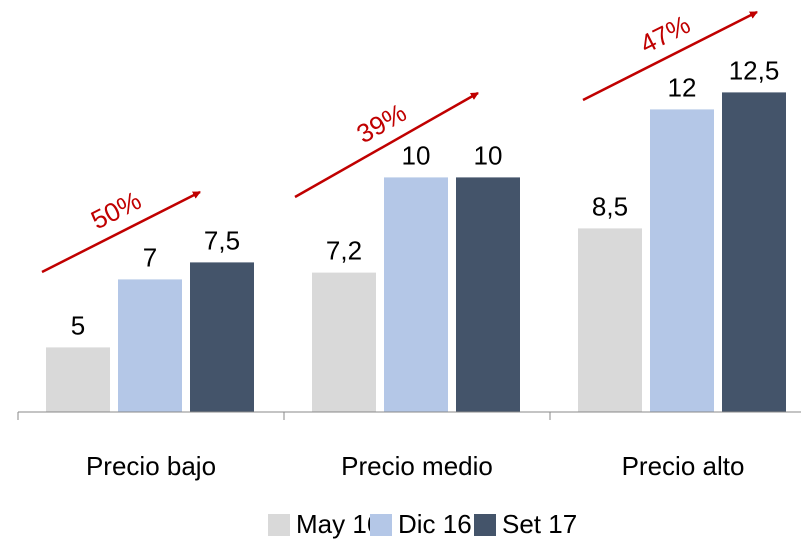 The height and width of the screenshot is (545, 802). I want to click on x-tick-label: Precio alto, so click(683, 466).